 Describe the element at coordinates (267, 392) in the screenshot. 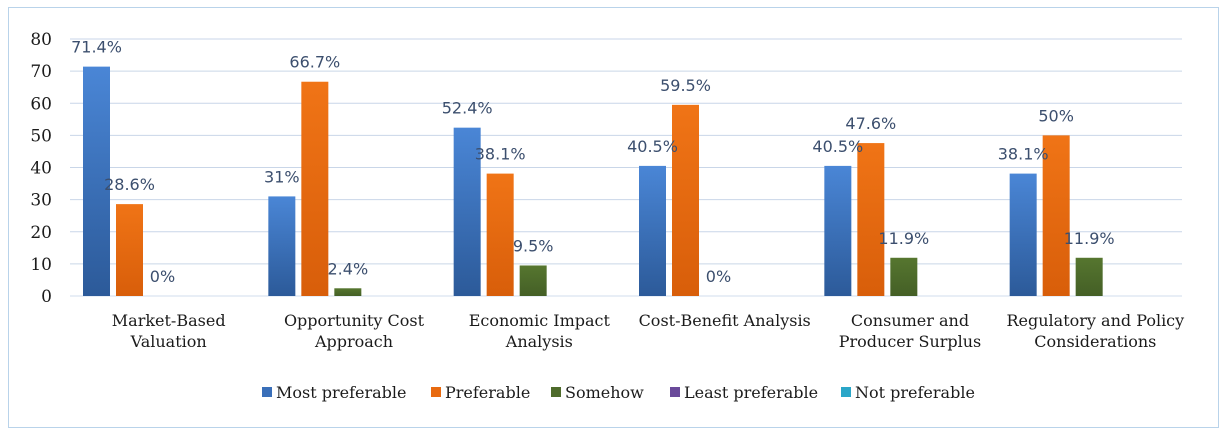

I see `legend-swatch-most-preferable` at that location.